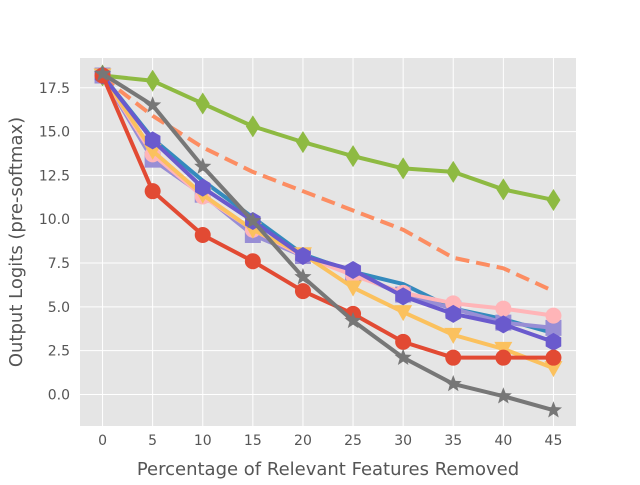 Image resolution: width=640 pixels, height=485 pixels. I want to click on y-tick-label: 5.0, so click(59, 308).